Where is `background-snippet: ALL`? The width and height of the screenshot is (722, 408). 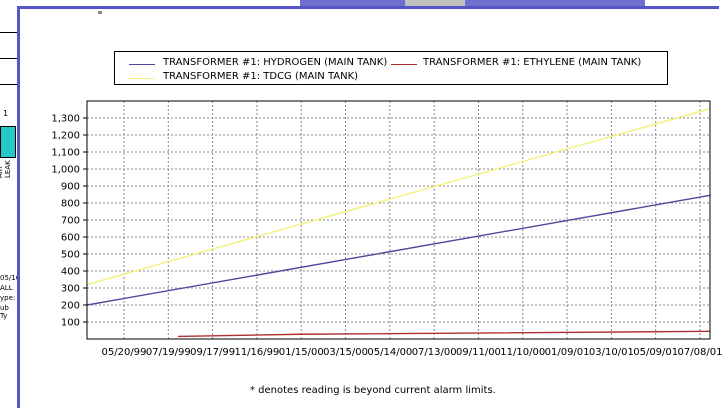 background-snippet: ALL is located at coordinates (6, 288).